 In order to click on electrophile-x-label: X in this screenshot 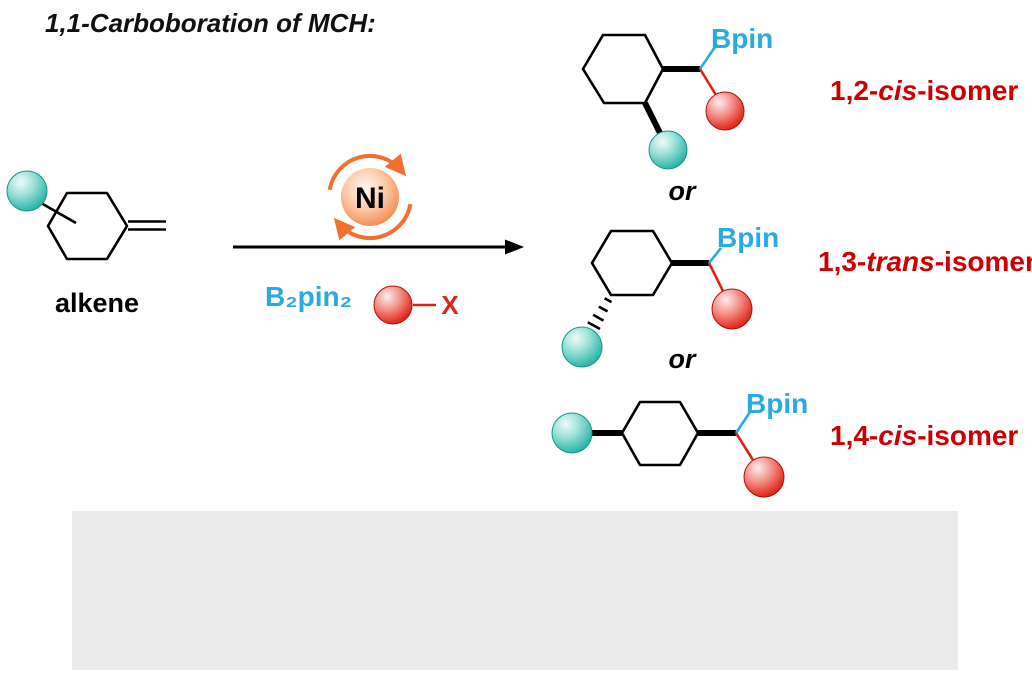, I will do `click(450, 305)`.